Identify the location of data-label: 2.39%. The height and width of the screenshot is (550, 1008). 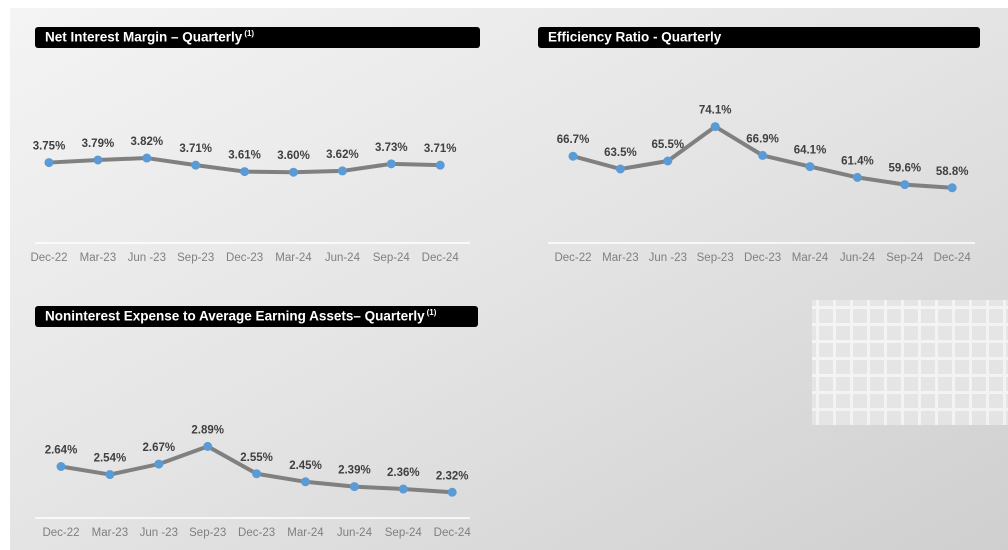
(354, 471).